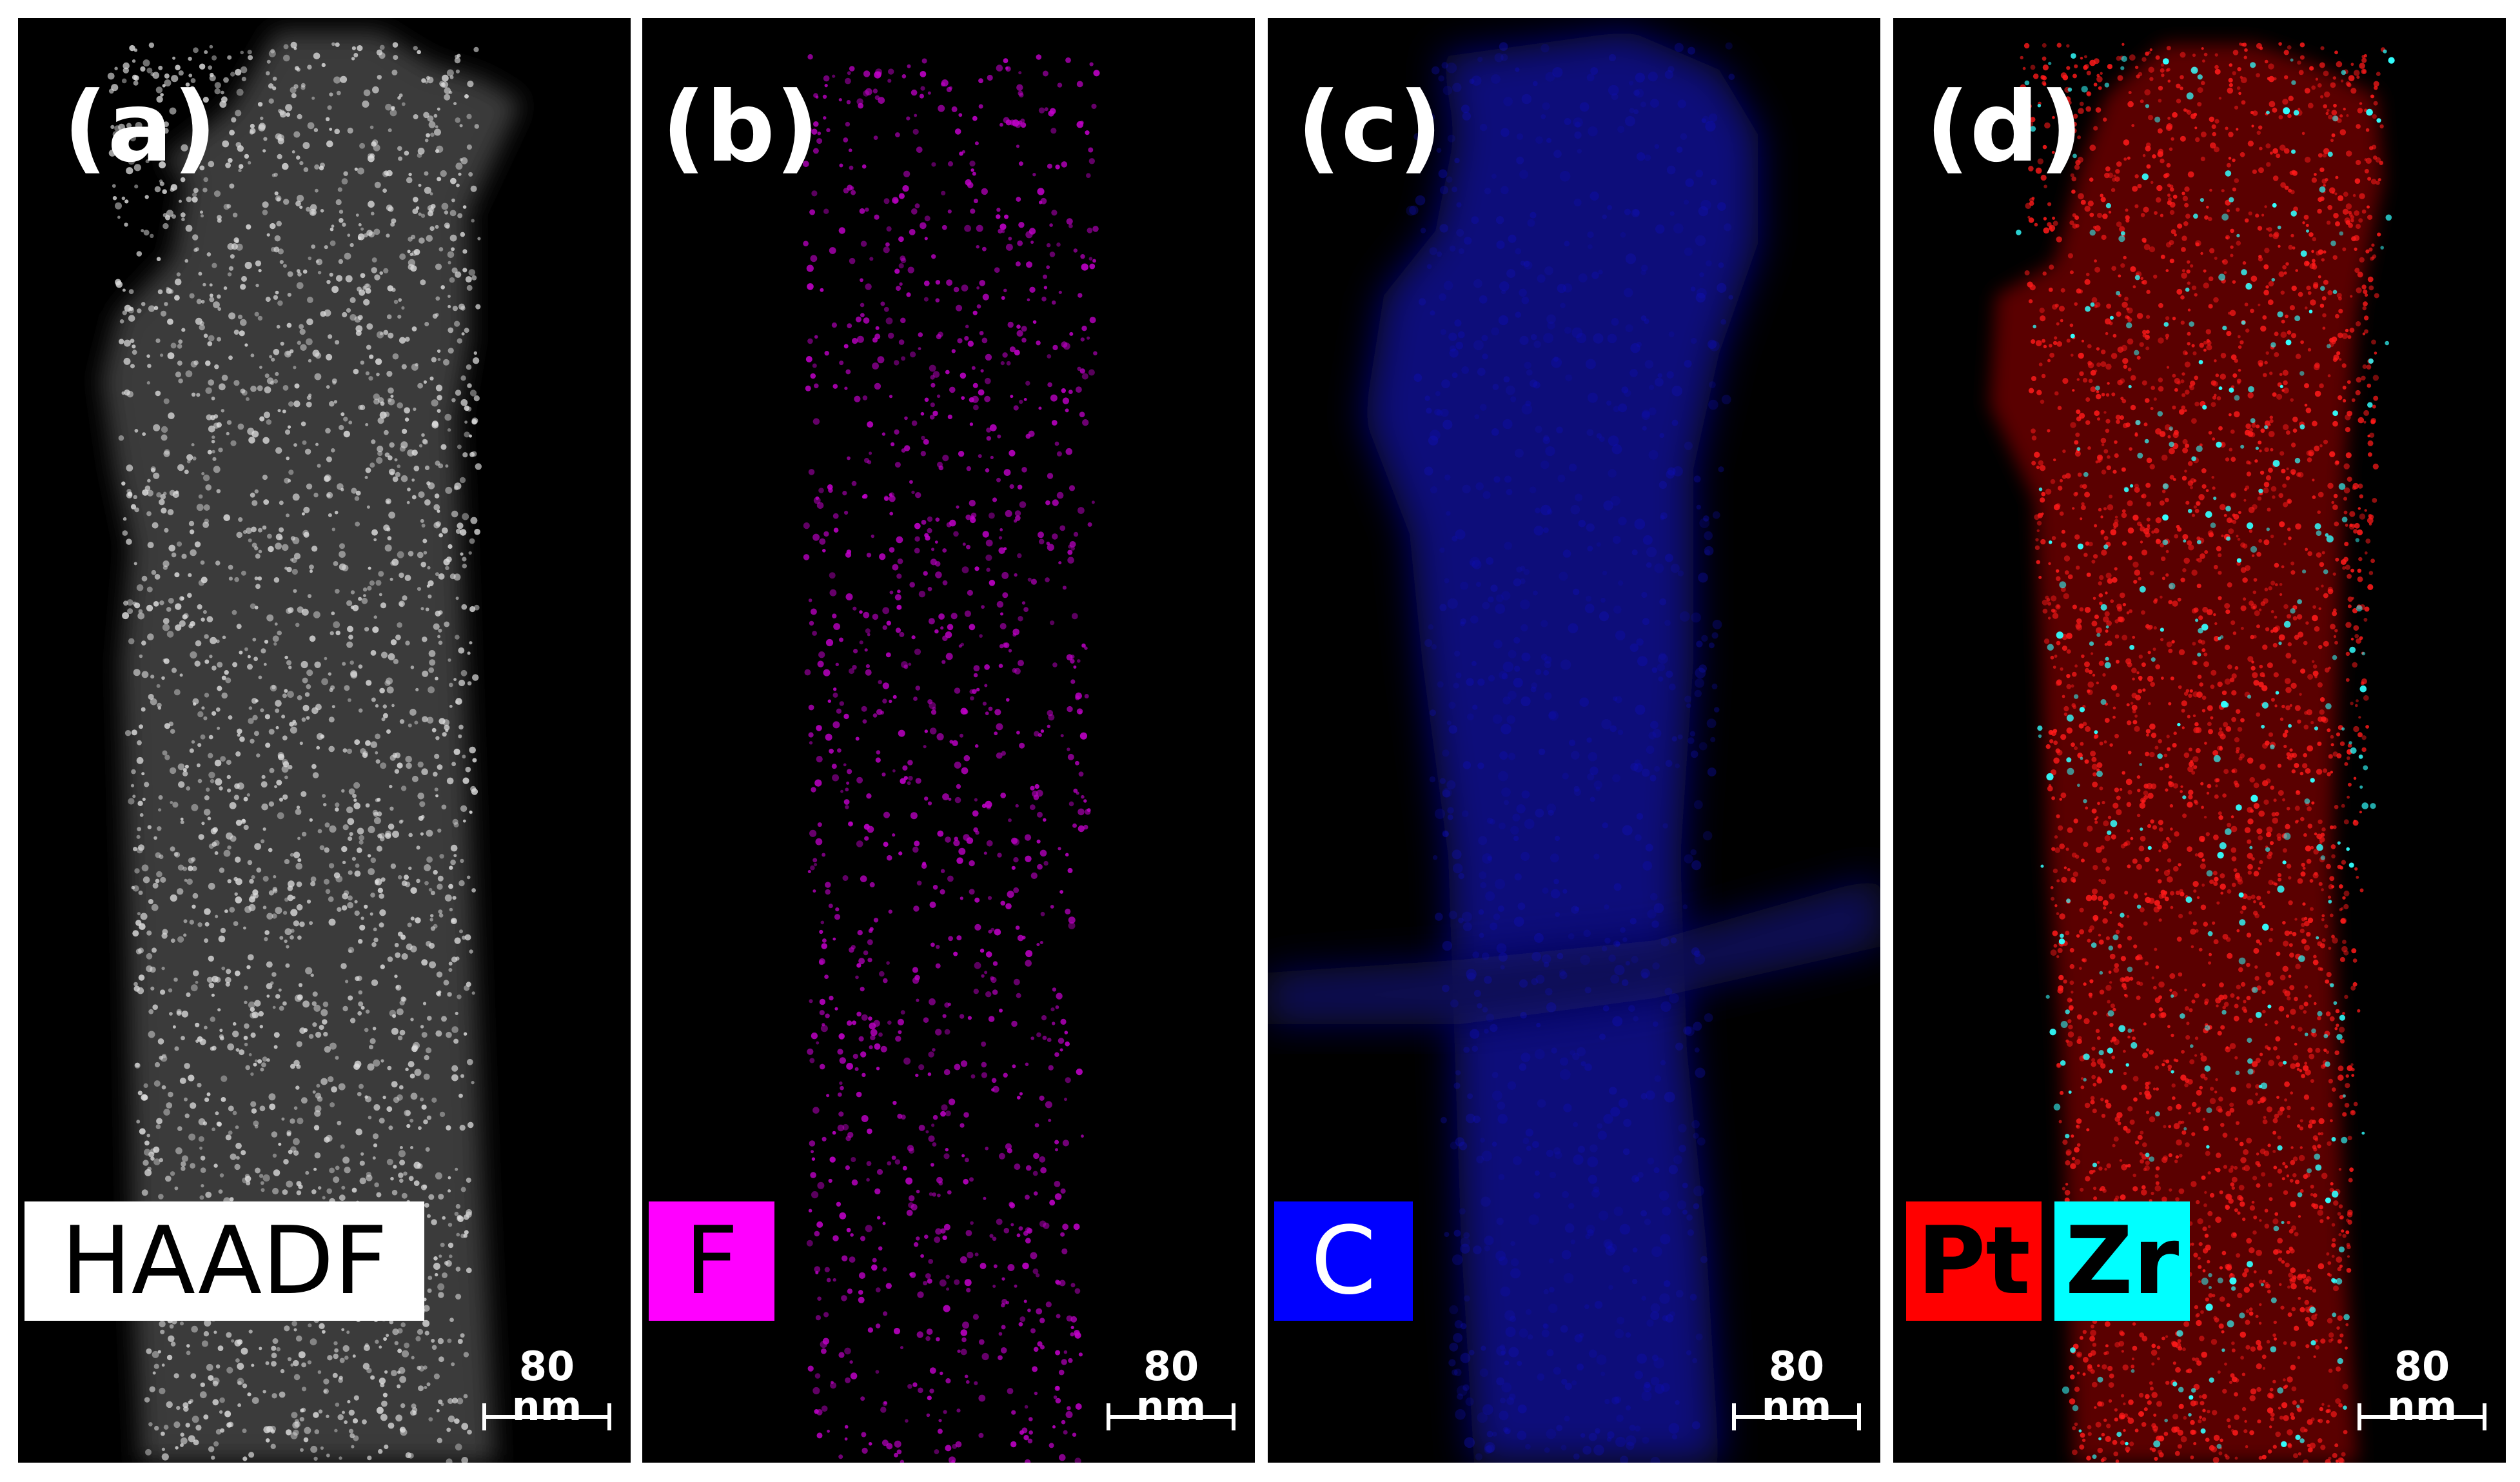 This screenshot has height=1482, width=2520. Describe the element at coordinates (2004, 128) in the screenshot. I see `panel-label: (d)` at that location.